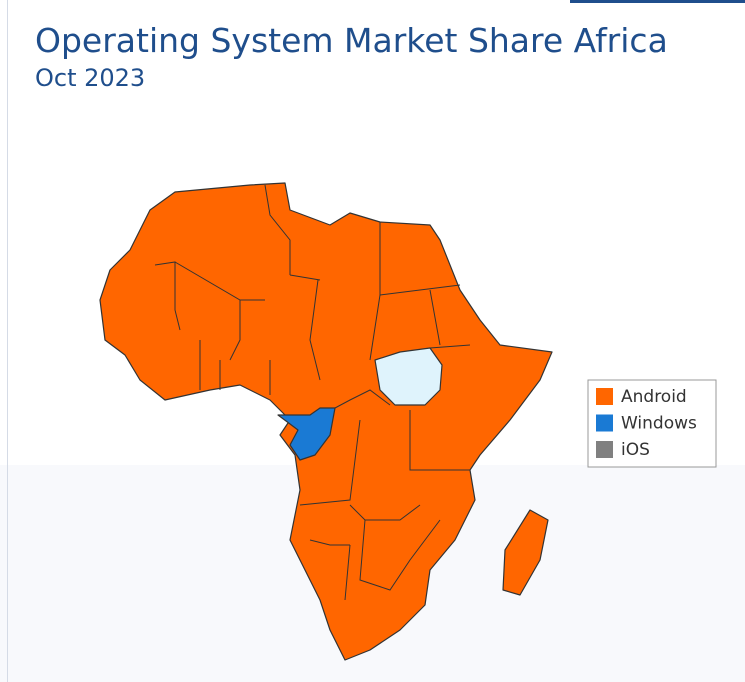 Image resolution: width=745 pixels, height=682 pixels. Describe the element at coordinates (306, 434) in the screenshot. I see `congo` at that location.